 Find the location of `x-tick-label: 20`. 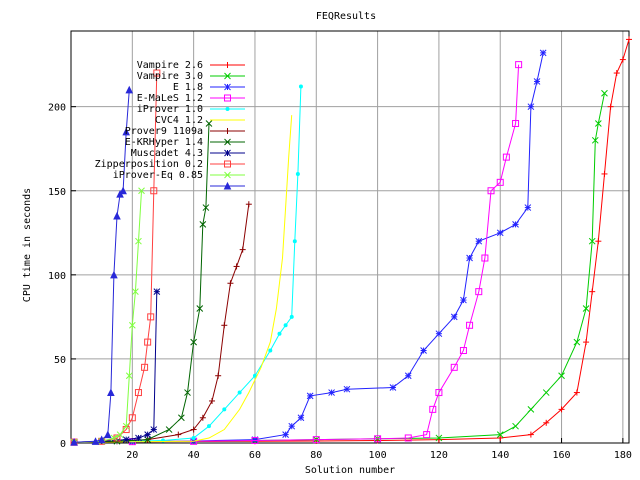

x-tick-label: 20 is located at coordinates (132, 455).